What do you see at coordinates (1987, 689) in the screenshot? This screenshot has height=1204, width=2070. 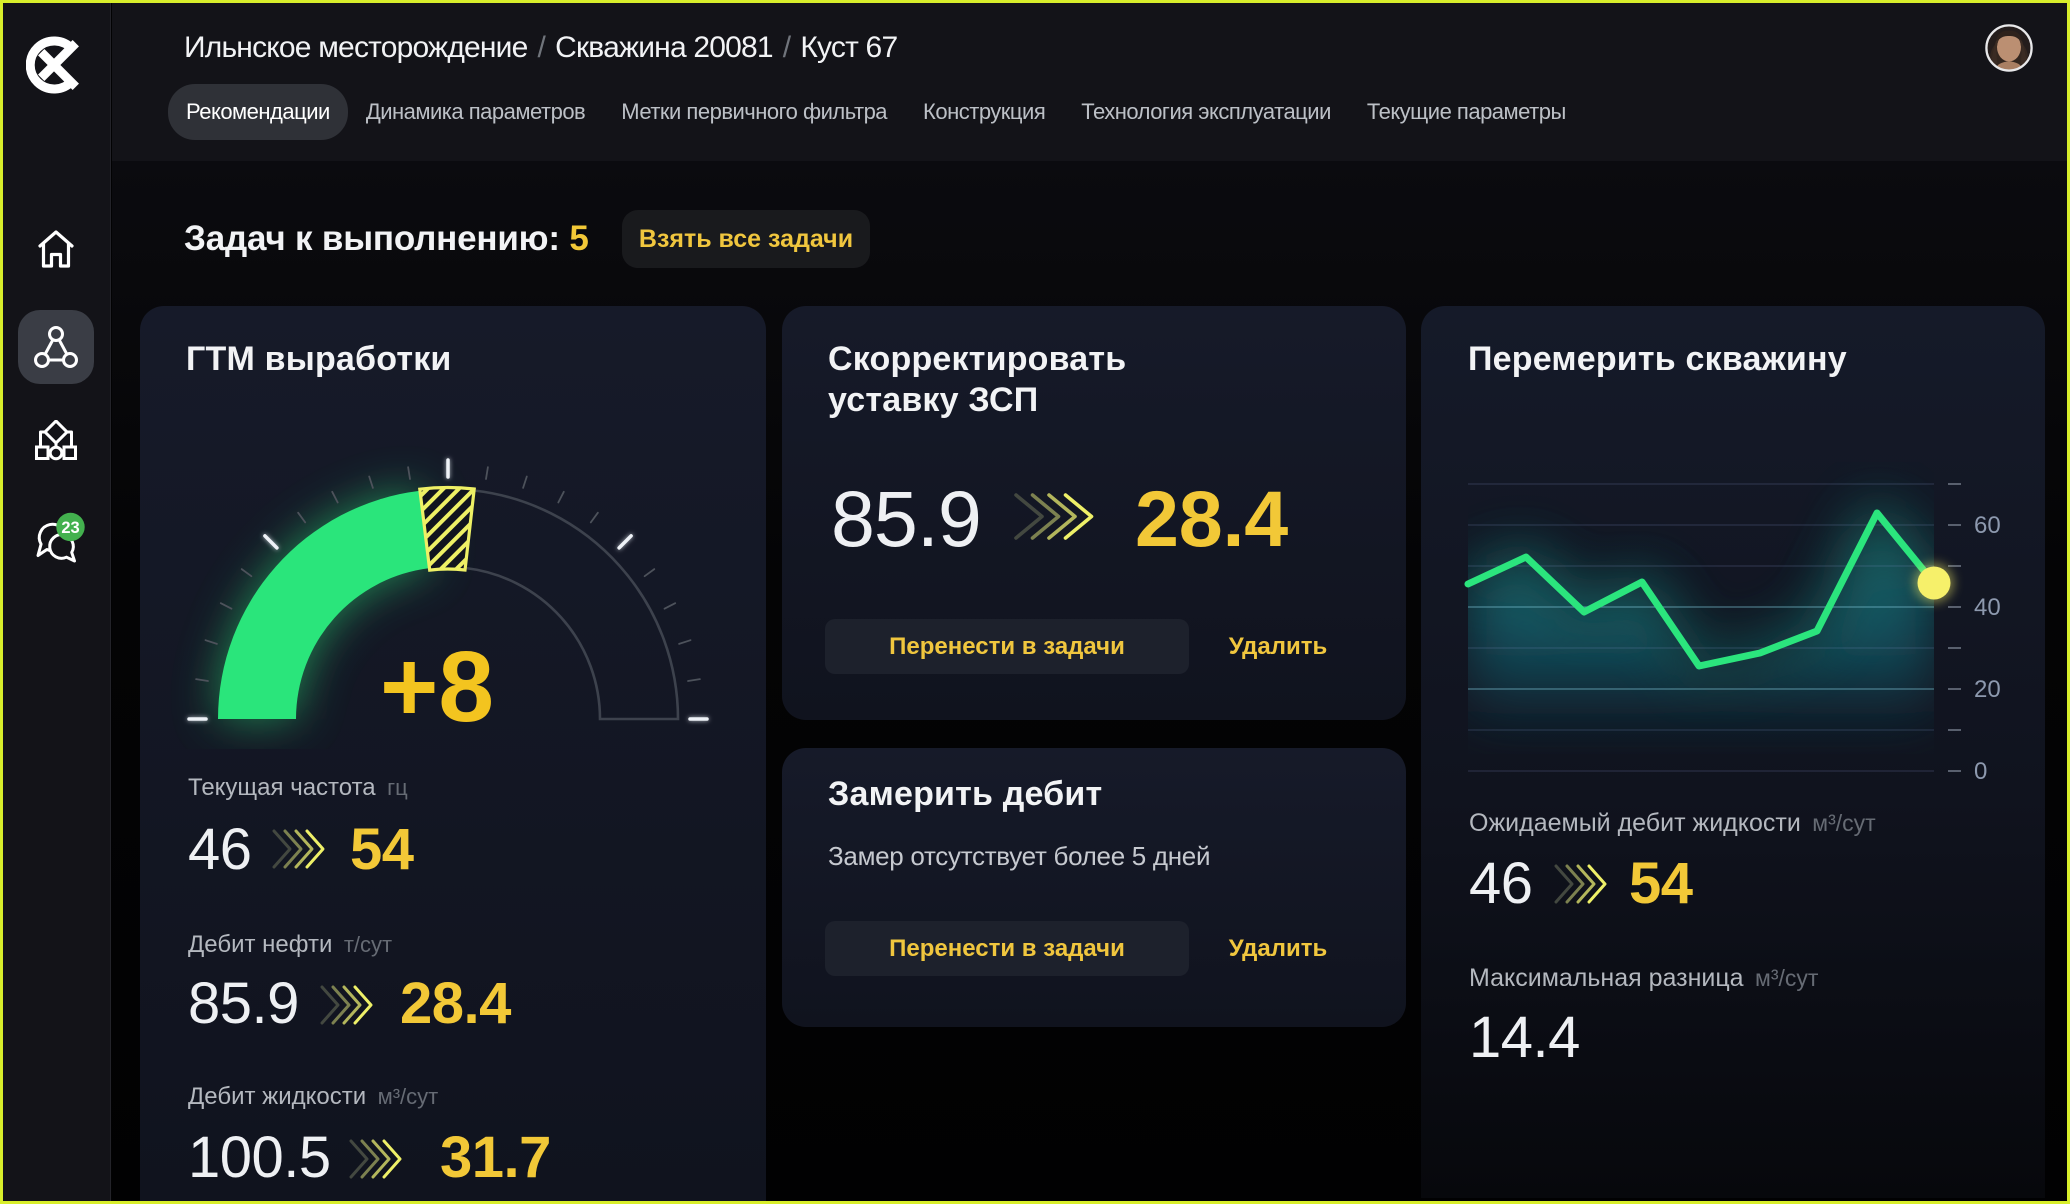 I see `svg-text: 20` at bounding box center [1987, 689].